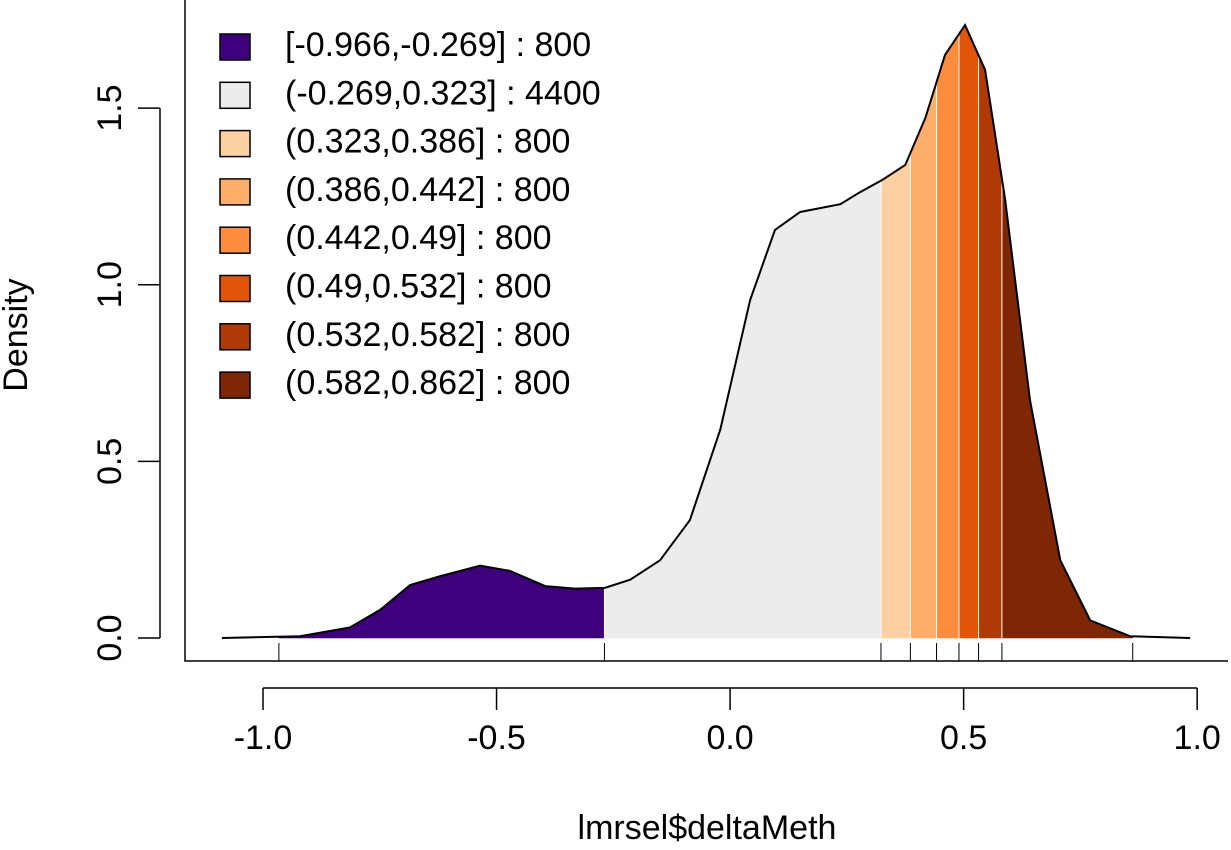 This screenshot has width=1231, height=850. I want to click on legend-label: (0.49,0.532] : 800, so click(418, 286).